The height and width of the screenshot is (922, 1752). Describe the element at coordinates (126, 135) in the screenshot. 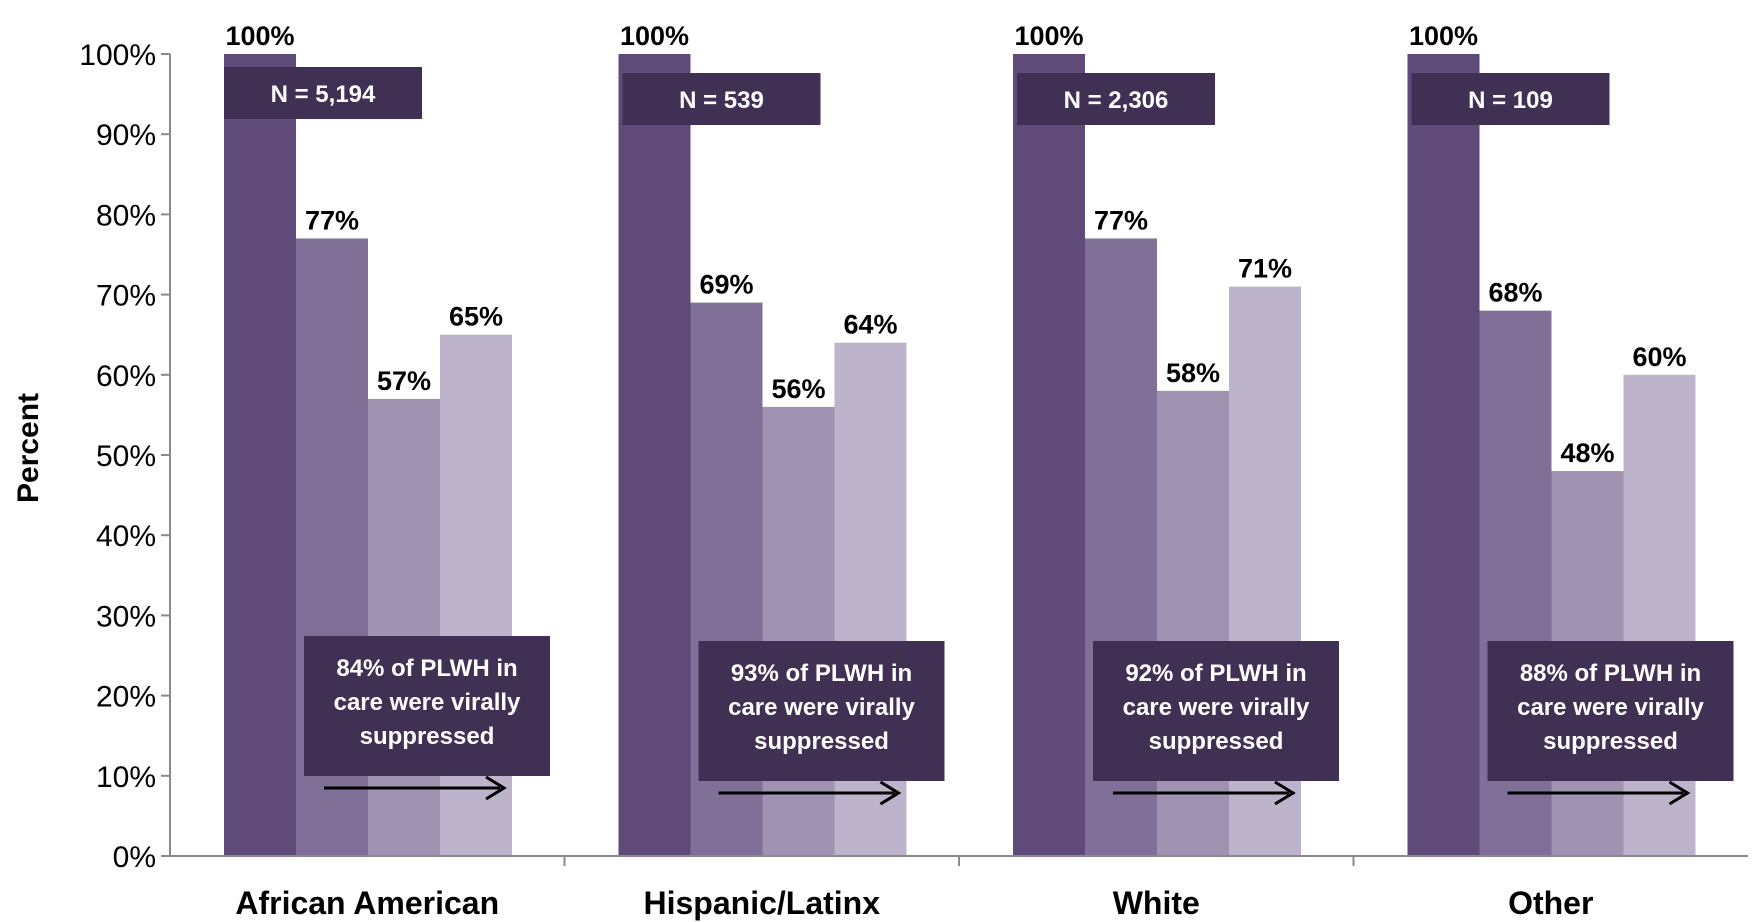

I see `y-tick-label: 90%` at that location.